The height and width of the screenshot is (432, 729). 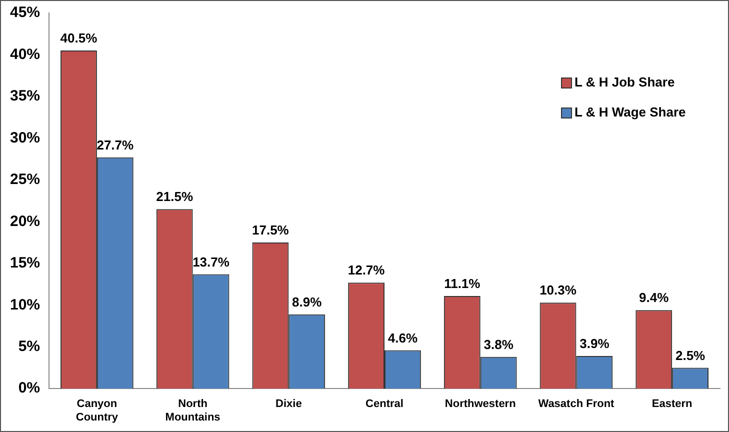 I want to click on y-tick-label: 15%, so click(x=25, y=263).